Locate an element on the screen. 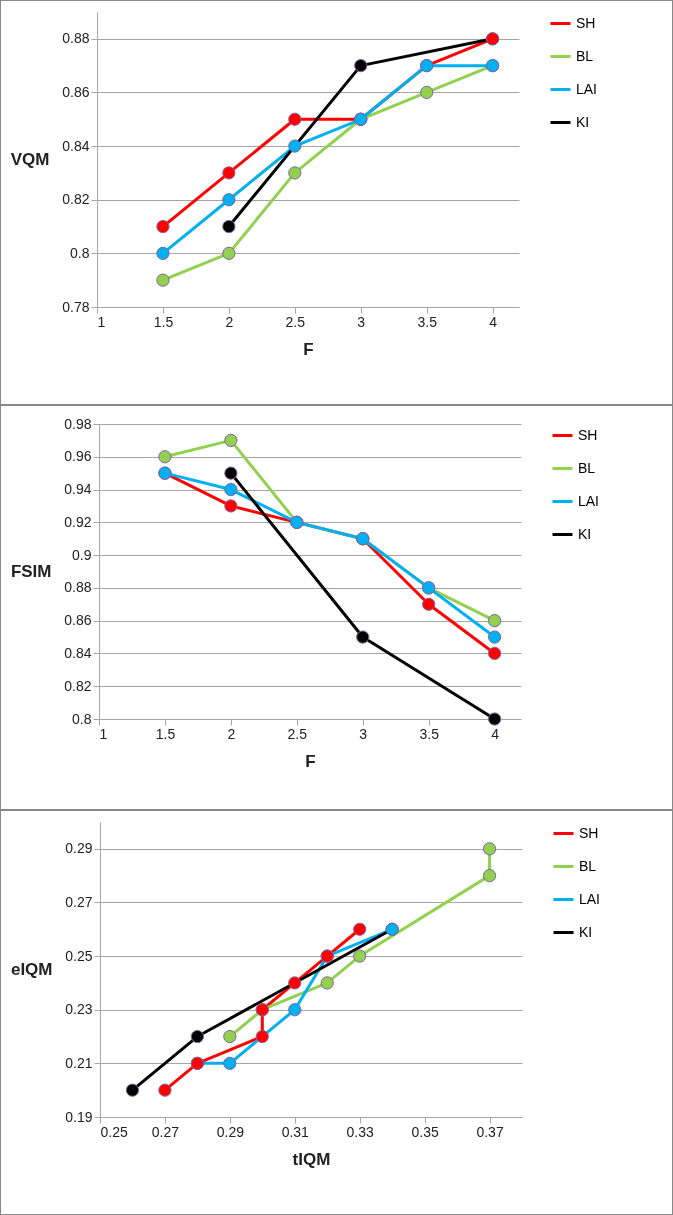 This screenshot has width=673, height=1215. y-tick-label: 0.29 is located at coordinates (79, 848).